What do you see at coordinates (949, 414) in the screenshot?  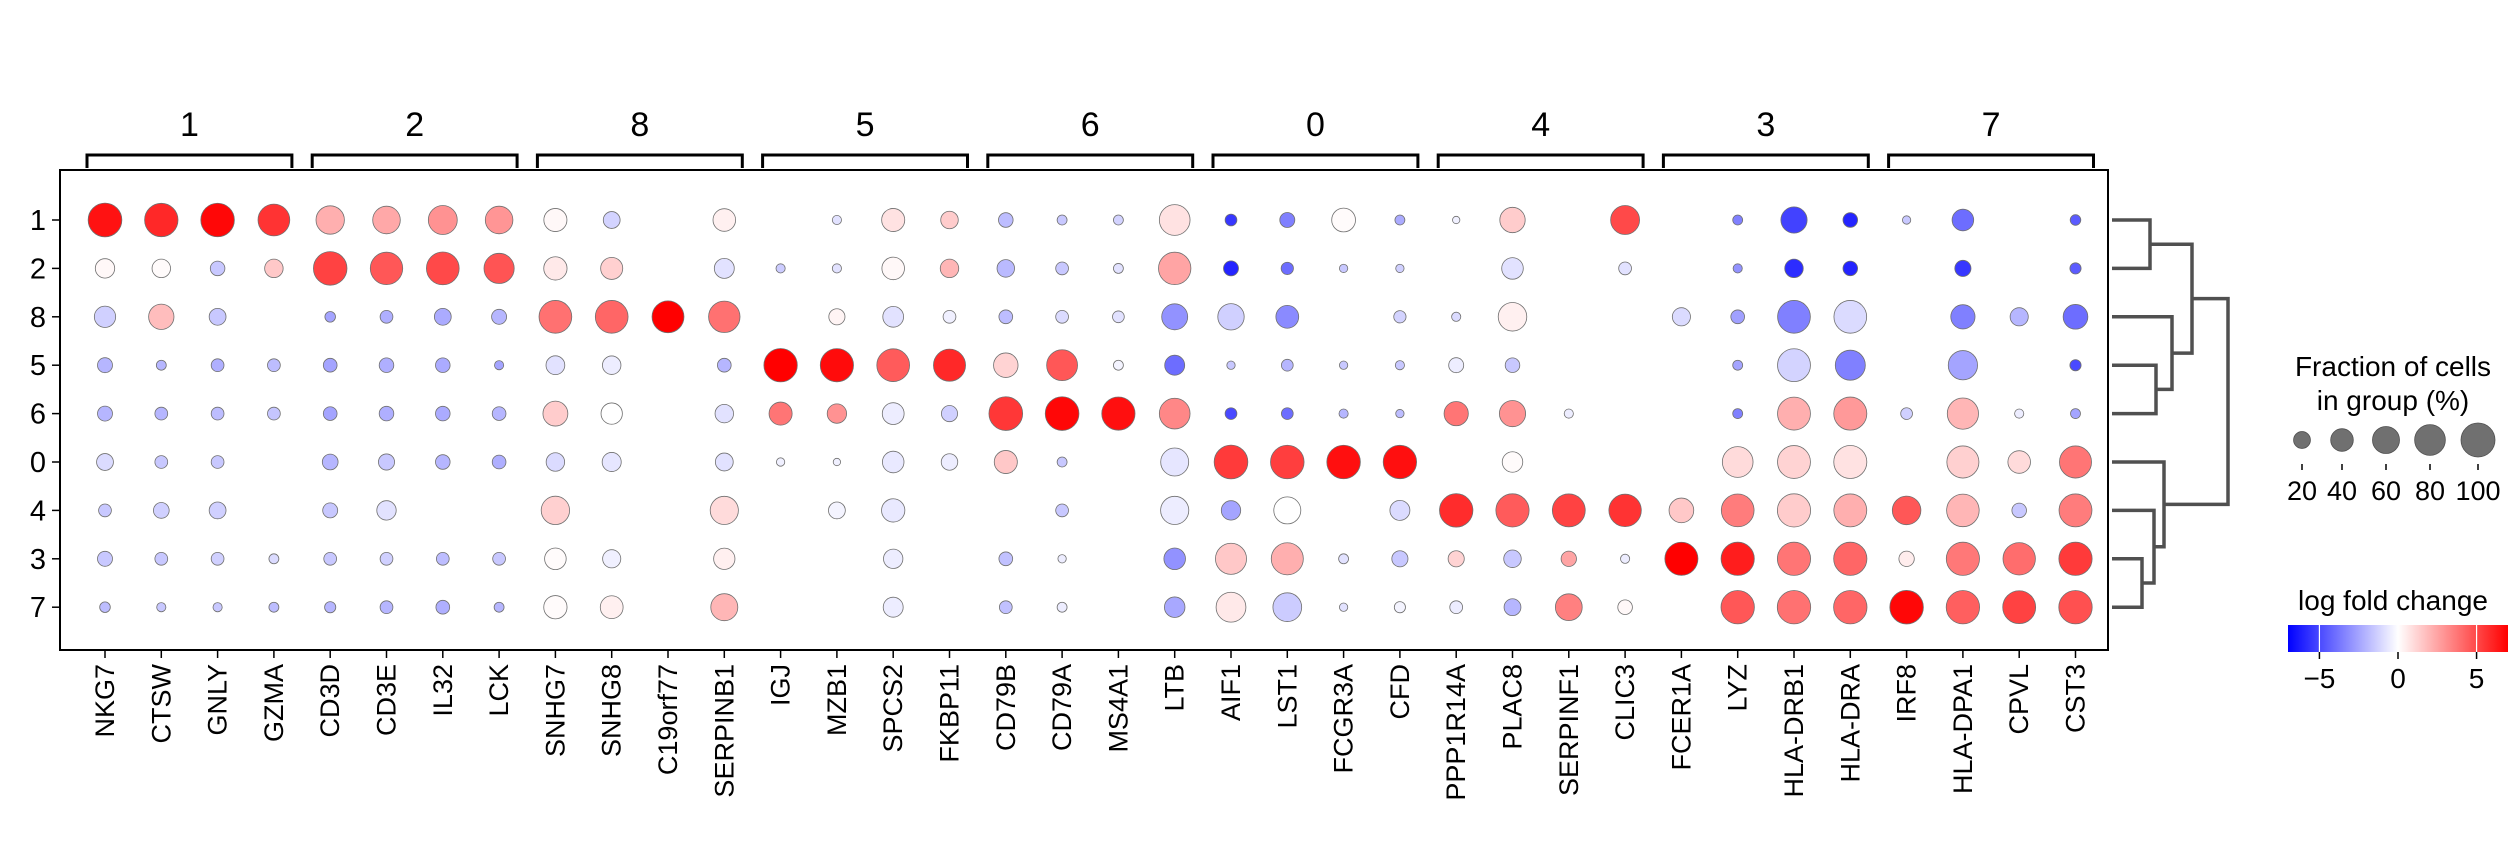 I see `dot-cluster-6-FKBP11` at bounding box center [949, 414].